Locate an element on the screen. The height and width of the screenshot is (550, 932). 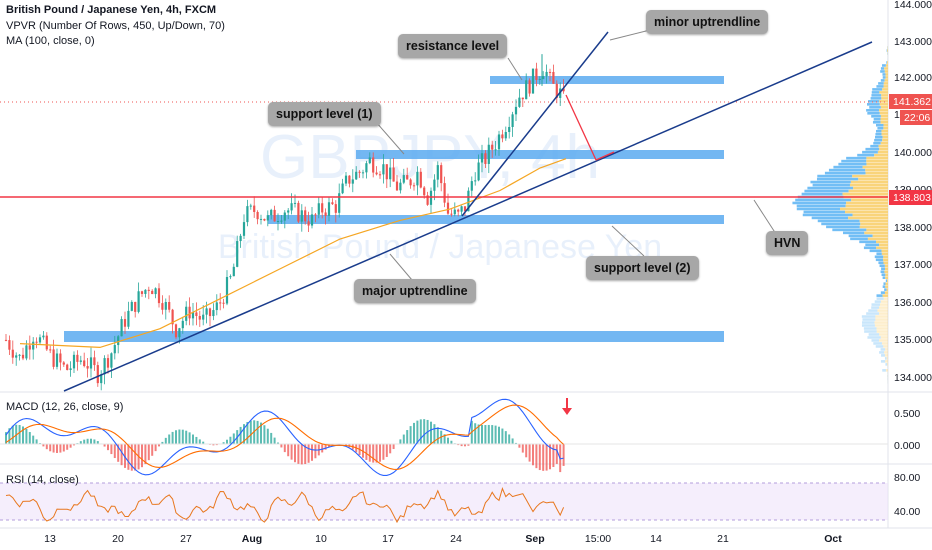
indicator-axis: 0.500 0.000 80.00 40.00 is located at coordinates (907, 463).